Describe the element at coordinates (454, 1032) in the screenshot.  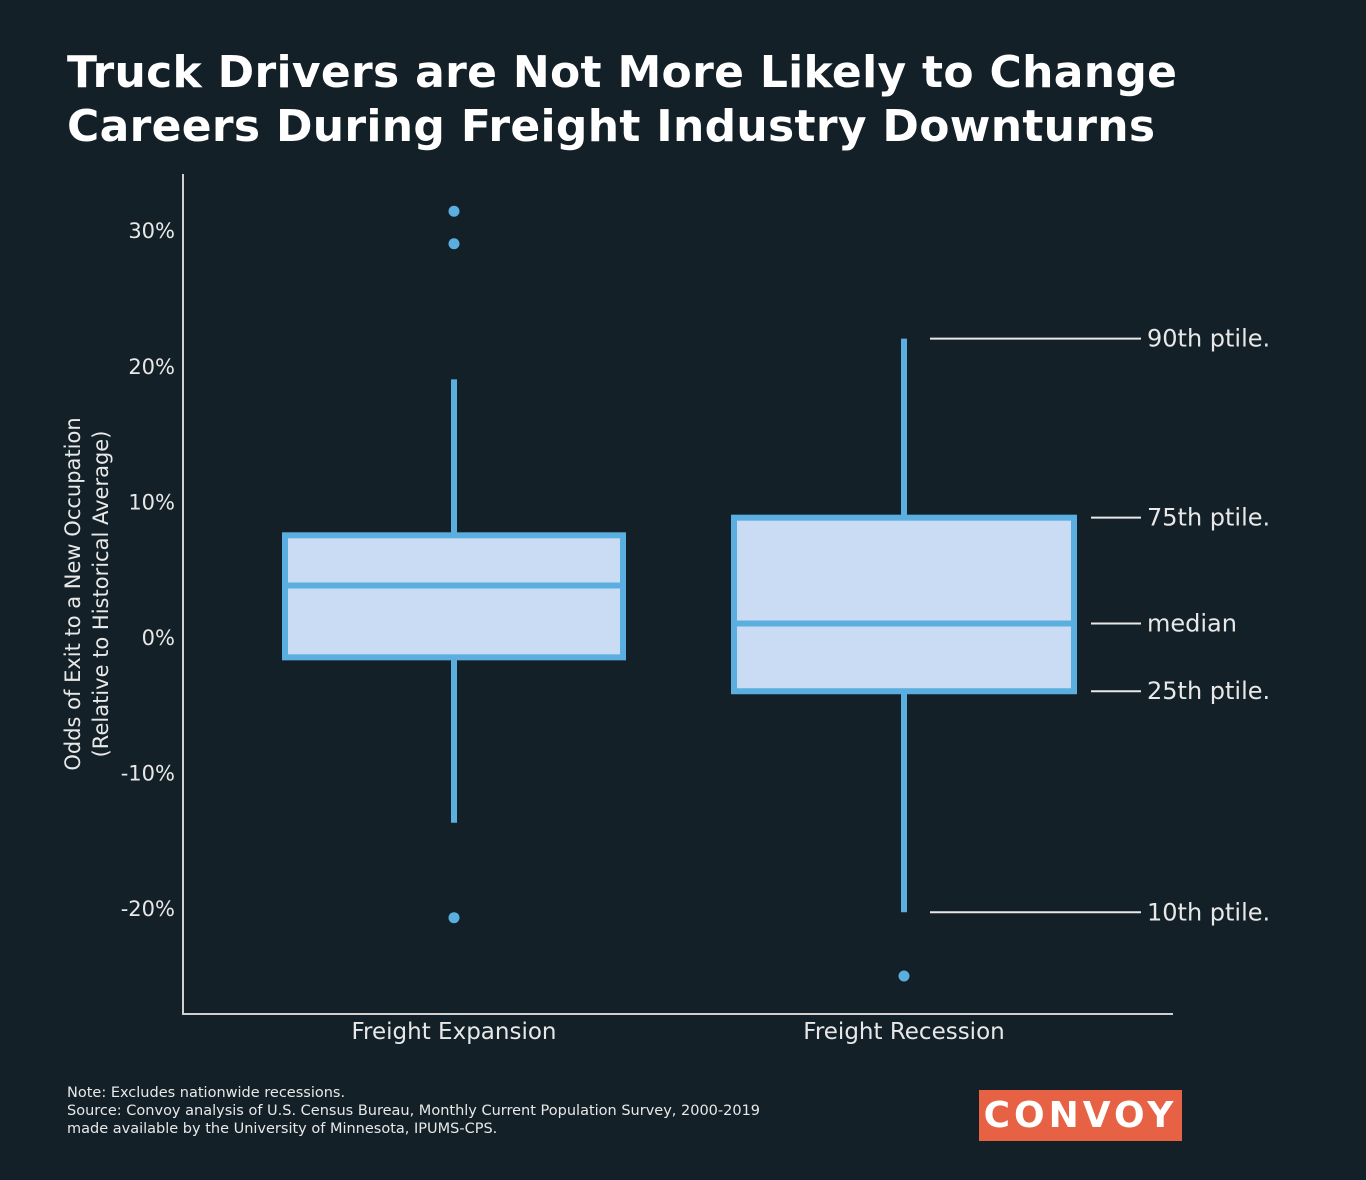
I see `x-tick-label: Freight Expansion` at that location.